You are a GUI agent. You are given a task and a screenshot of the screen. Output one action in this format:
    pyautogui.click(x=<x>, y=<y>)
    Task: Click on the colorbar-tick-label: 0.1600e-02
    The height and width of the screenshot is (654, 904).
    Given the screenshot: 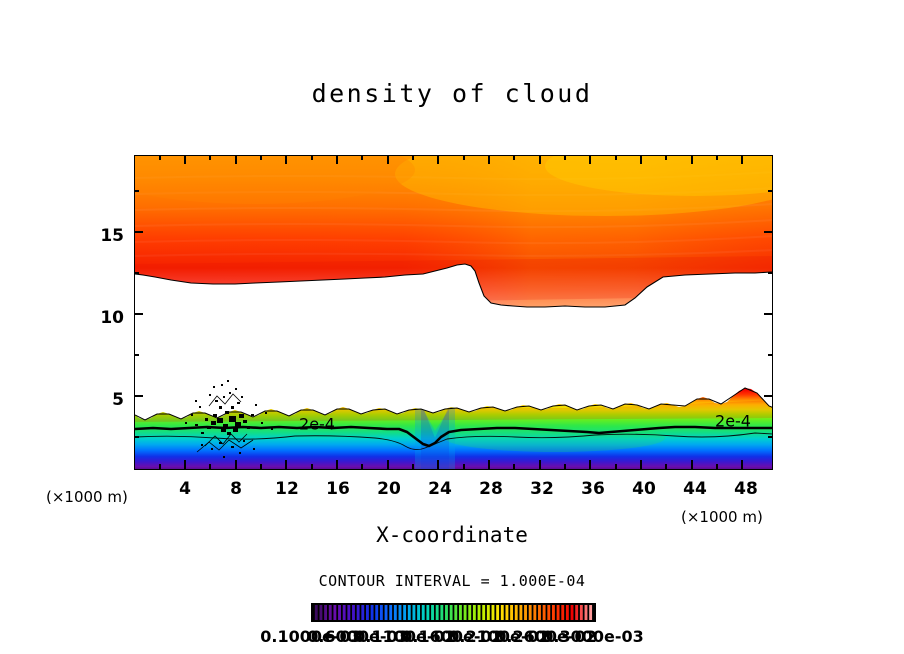 What is the action you would take?
    pyautogui.click(x=452, y=636)
    